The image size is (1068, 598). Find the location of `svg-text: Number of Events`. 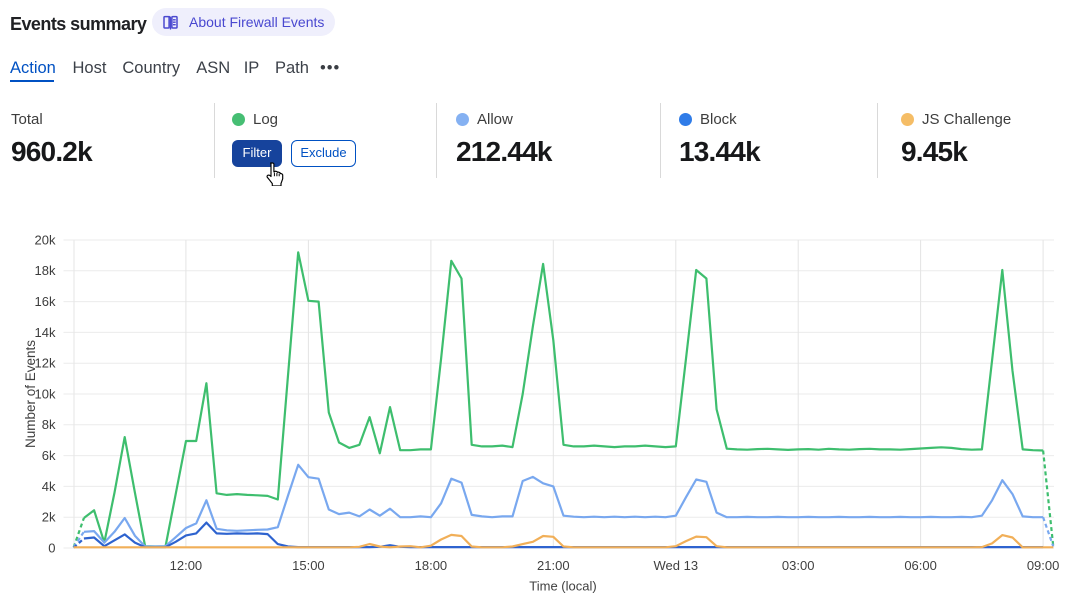

svg-text: Number of Events is located at coordinates (30, 394).